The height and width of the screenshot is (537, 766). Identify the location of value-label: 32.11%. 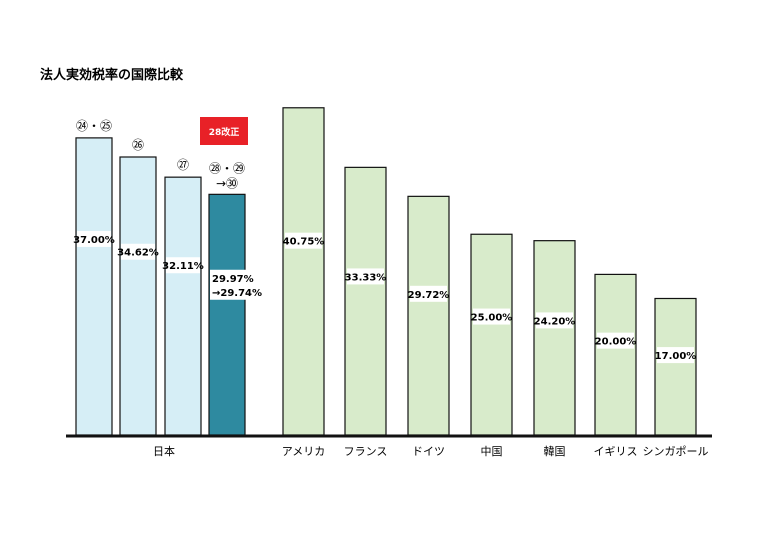
(183, 266).